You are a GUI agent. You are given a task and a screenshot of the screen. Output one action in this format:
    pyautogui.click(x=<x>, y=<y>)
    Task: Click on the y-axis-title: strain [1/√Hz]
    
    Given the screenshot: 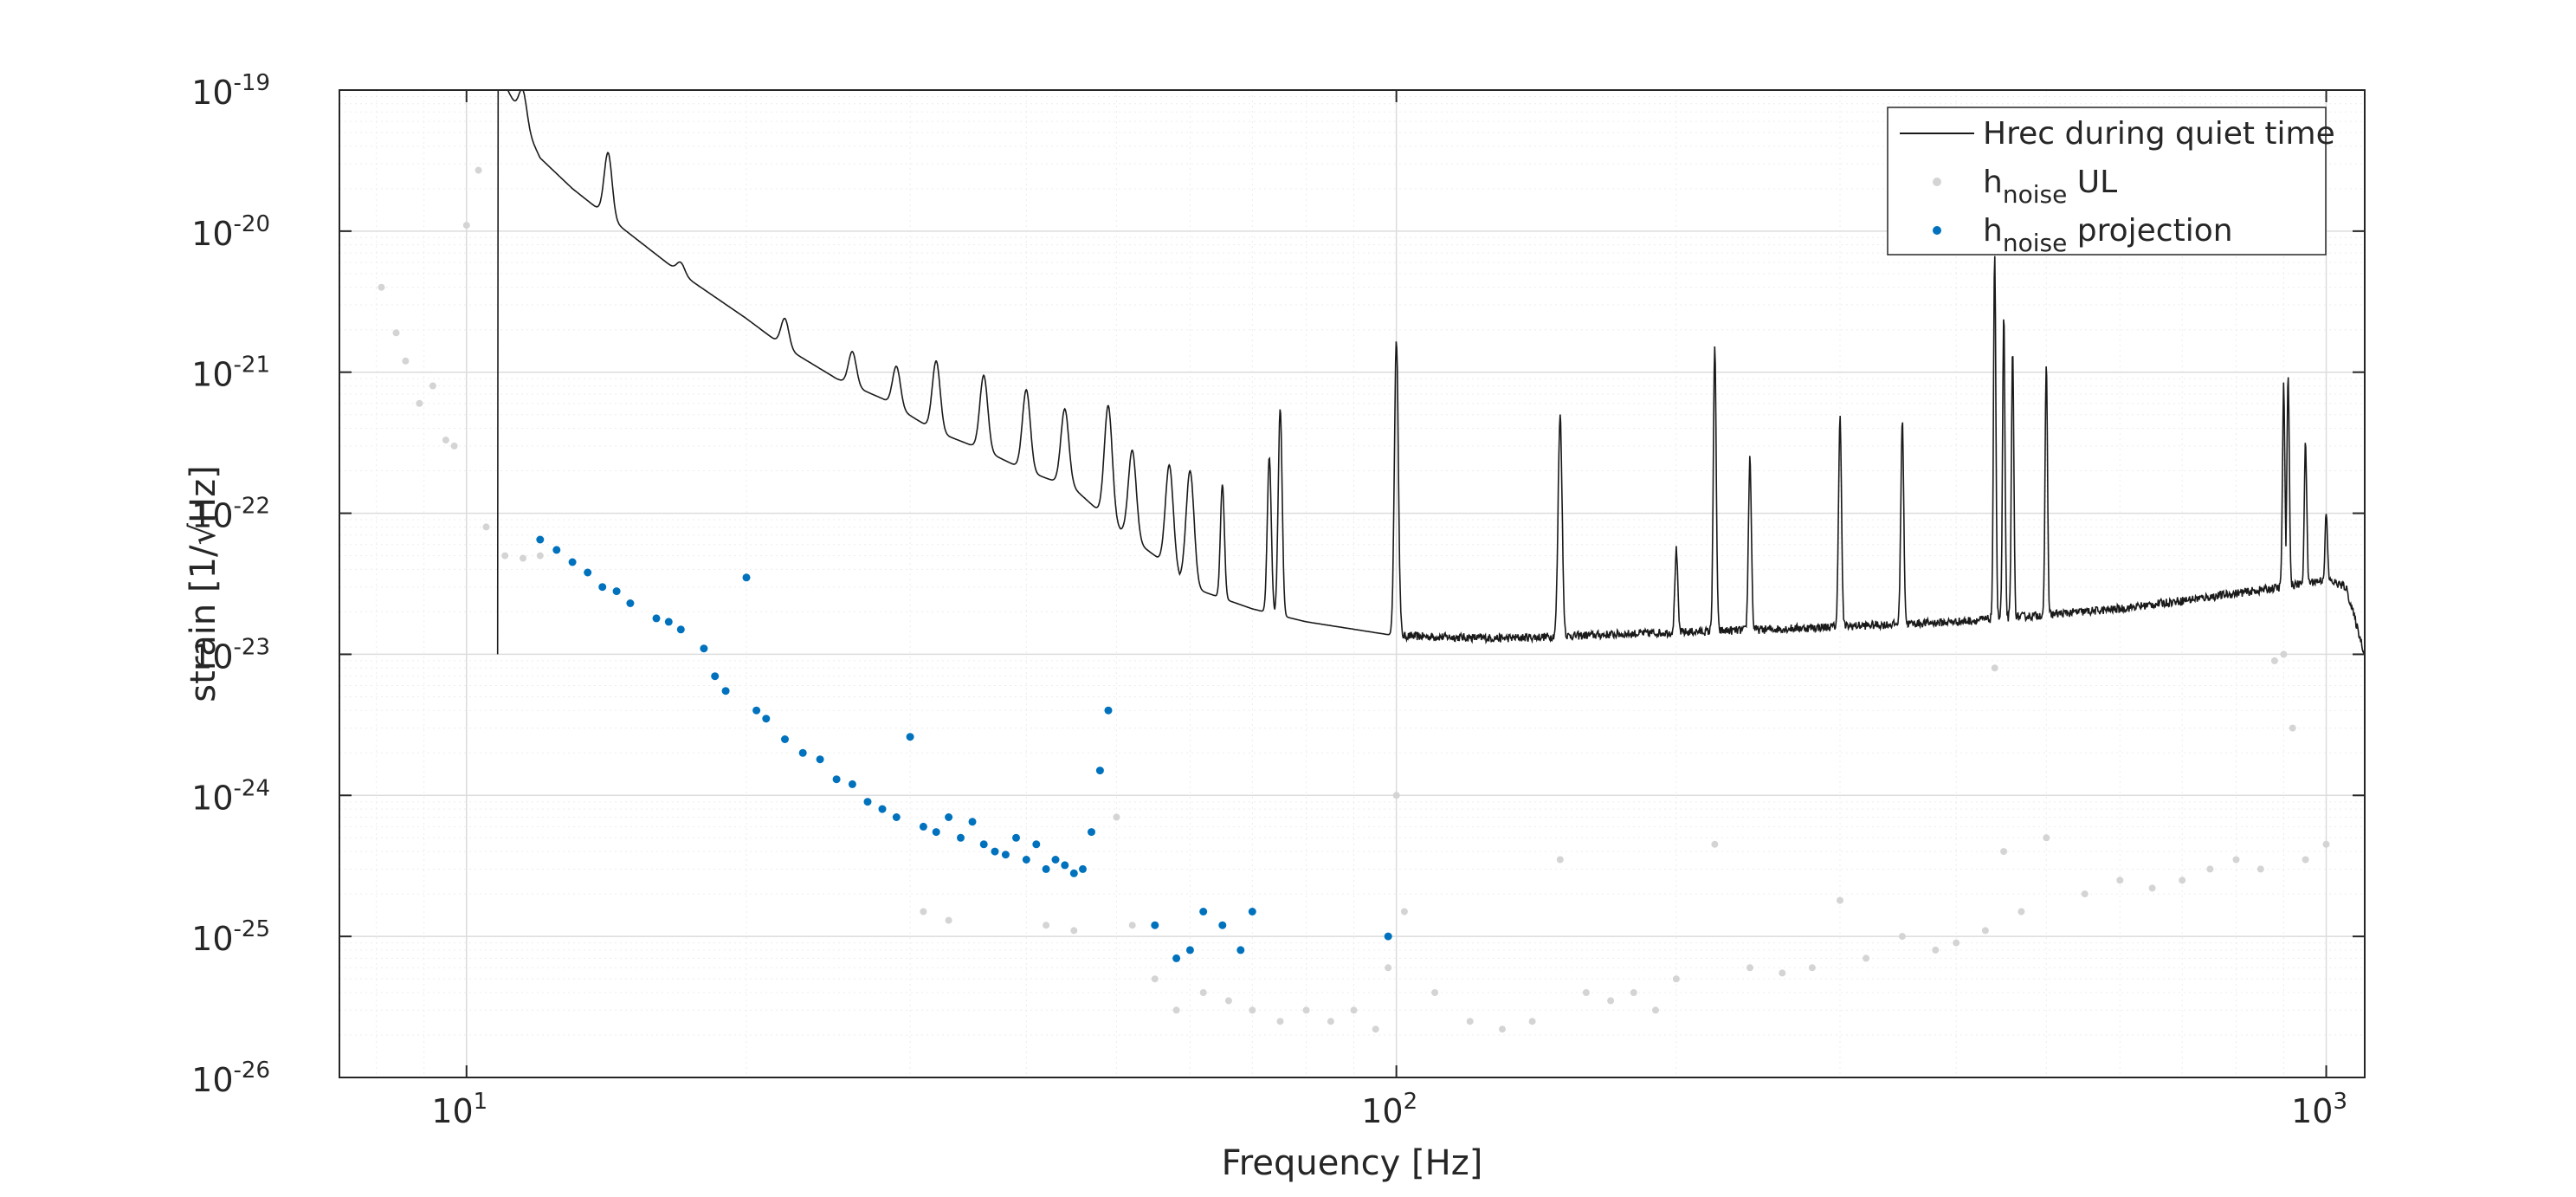 What is the action you would take?
    pyautogui.click(x=203, y=583)
    